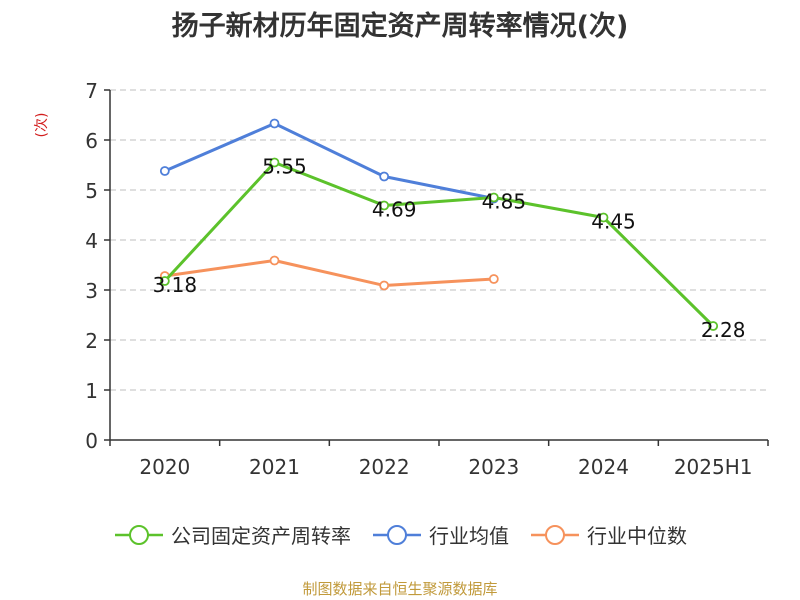 The image size is (800, 600). Describe the element at coordinates (400, 589) in the screenshot. I see `source-note: 制图数据来自恒生聚源数据库` at that location.